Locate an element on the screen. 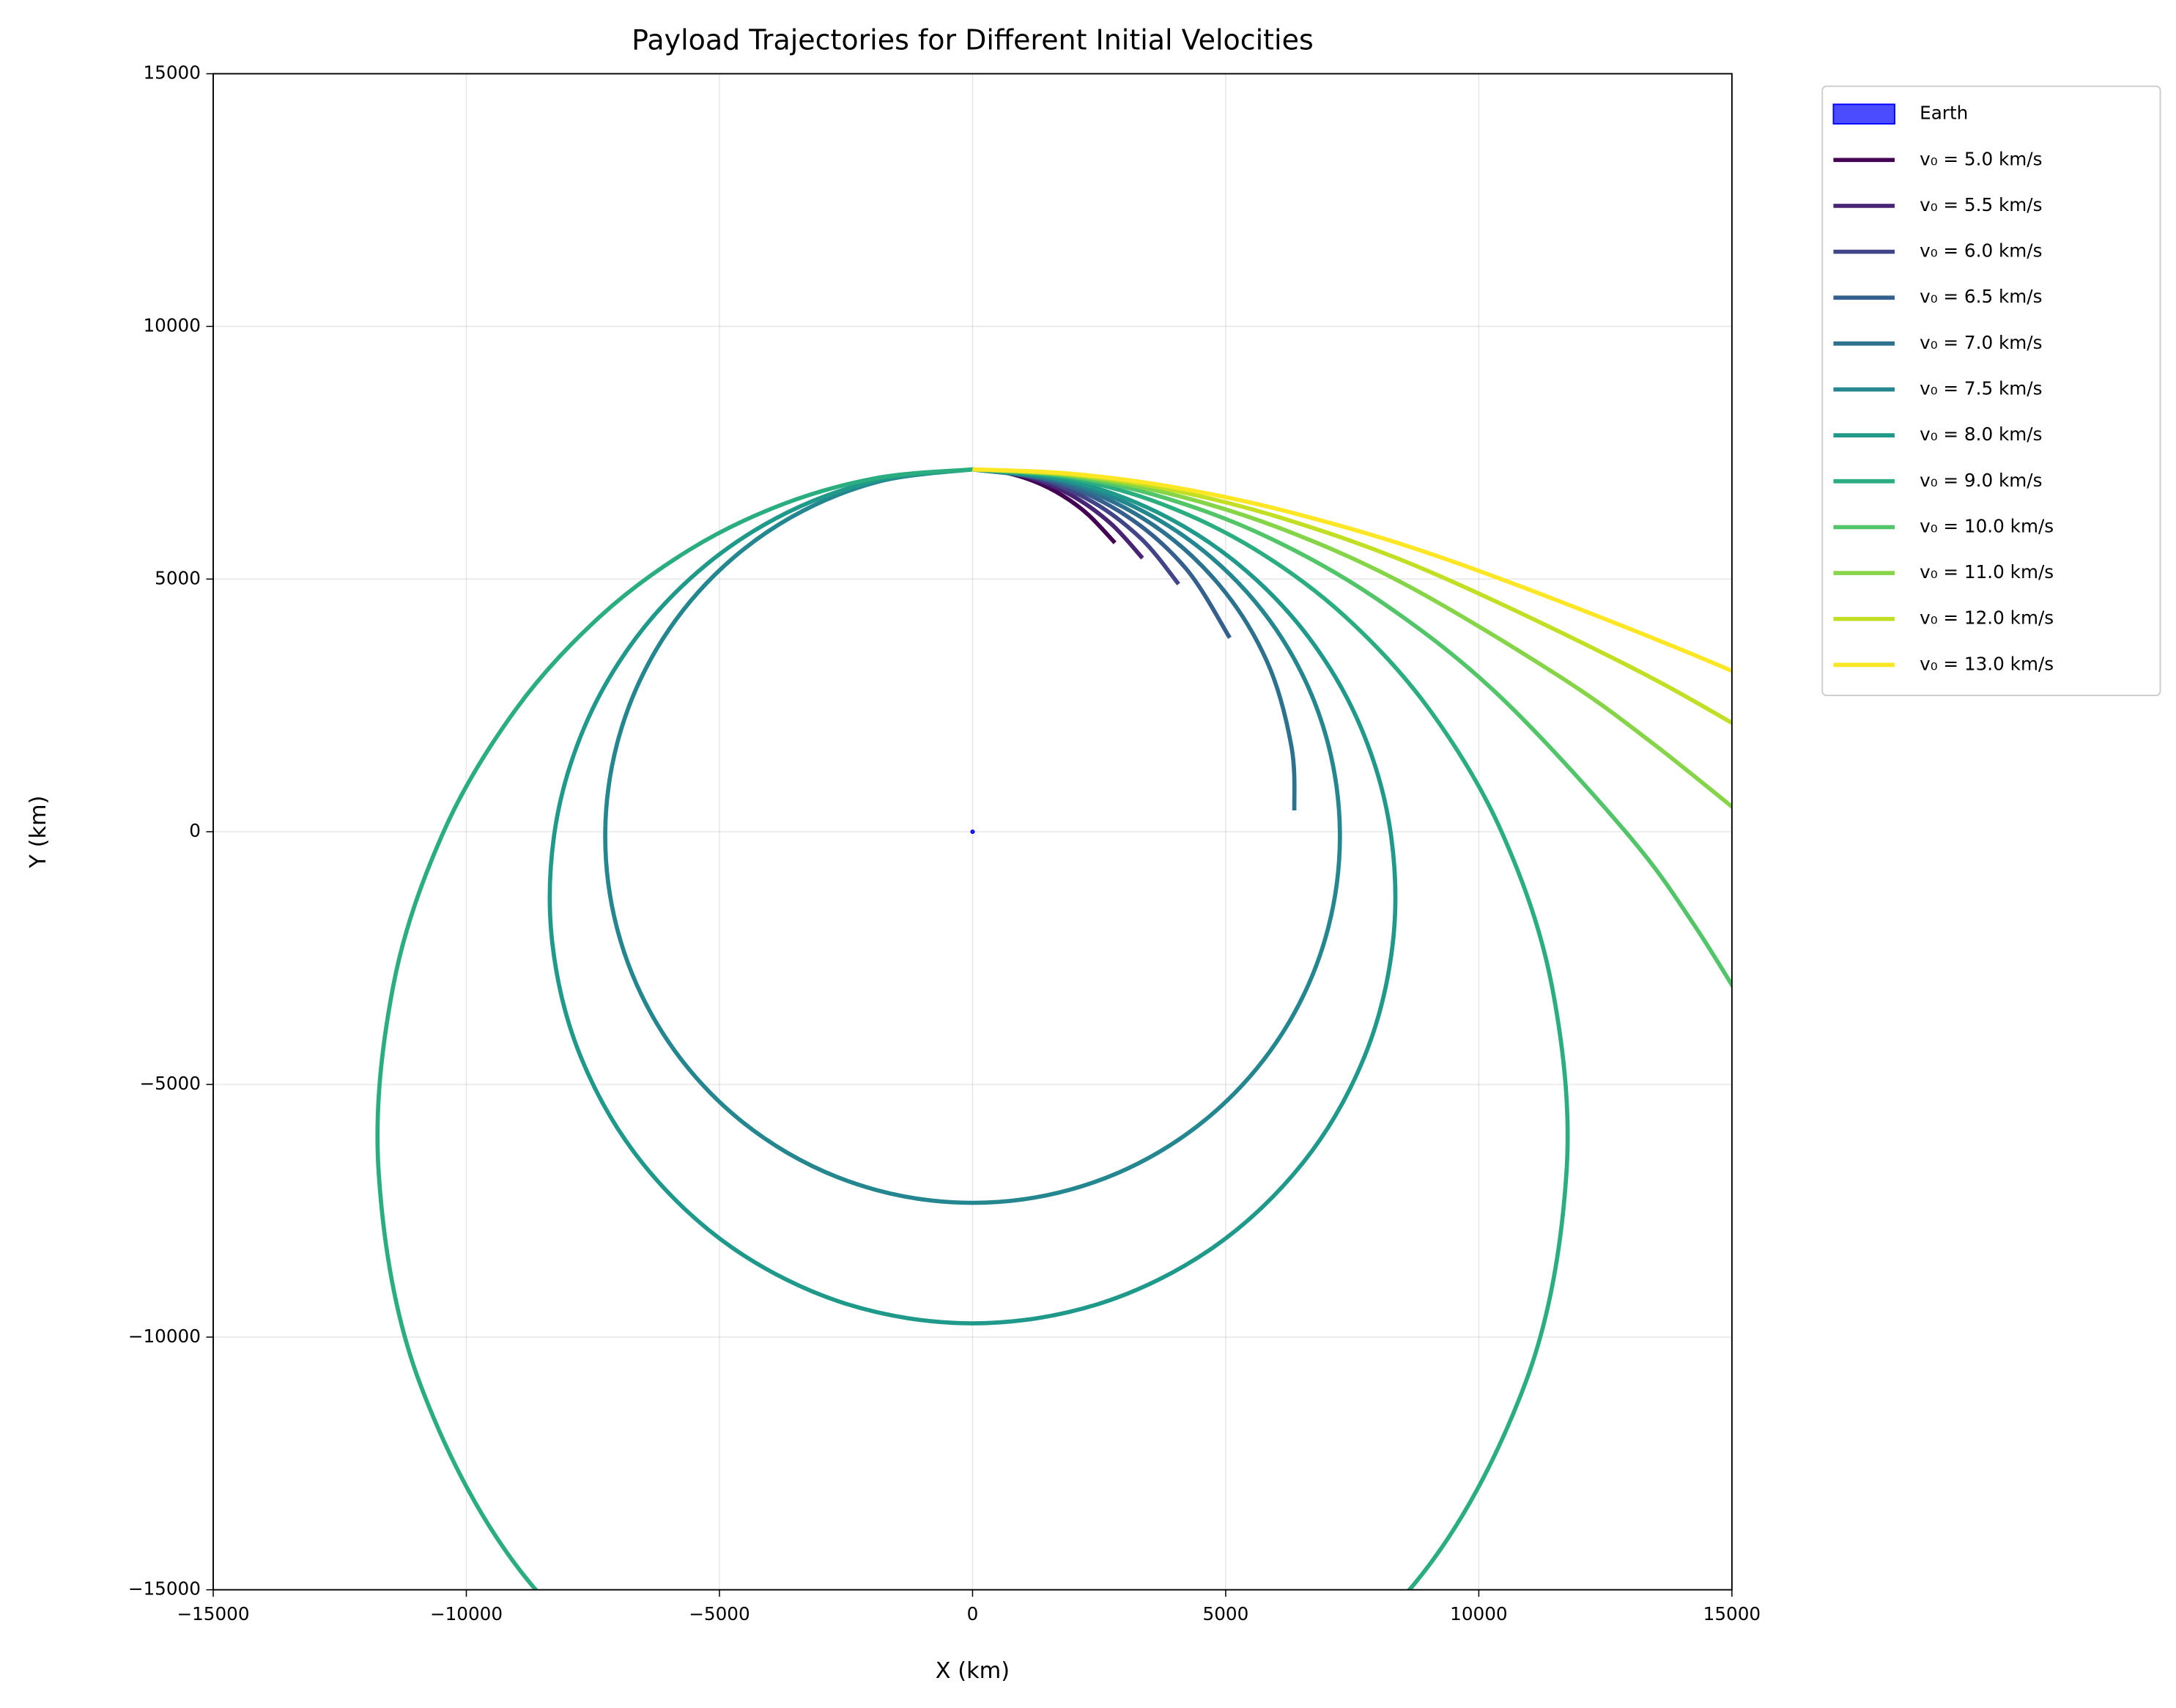 The image size is (2176, 1708). legend-label: v₀ = 10.0 km/s is located at coordinates (1987, 525).